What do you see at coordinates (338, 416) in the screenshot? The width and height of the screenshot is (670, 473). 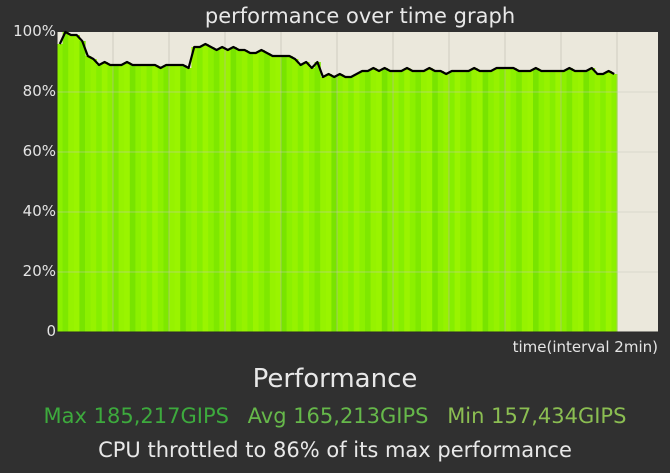 I see `avg-performance-stat: Avg 165,213GIPS` at bounding box center [338, 416].